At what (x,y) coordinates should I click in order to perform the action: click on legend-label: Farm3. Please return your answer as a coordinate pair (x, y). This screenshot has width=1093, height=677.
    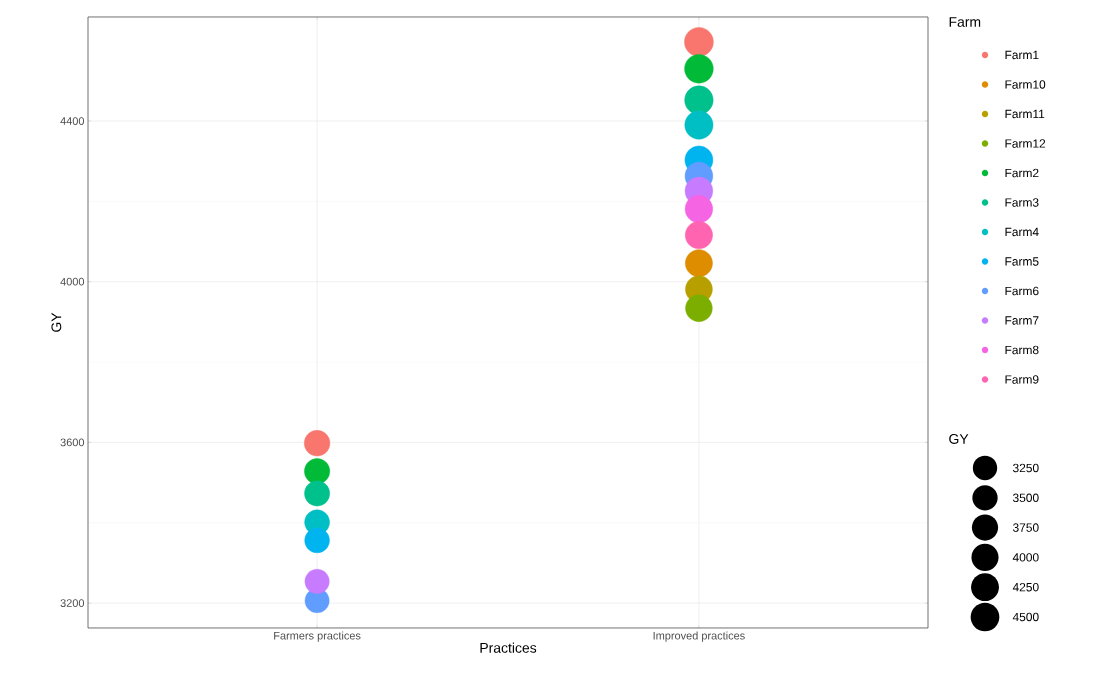
    Looking at the image, I should click on (1022, 202).